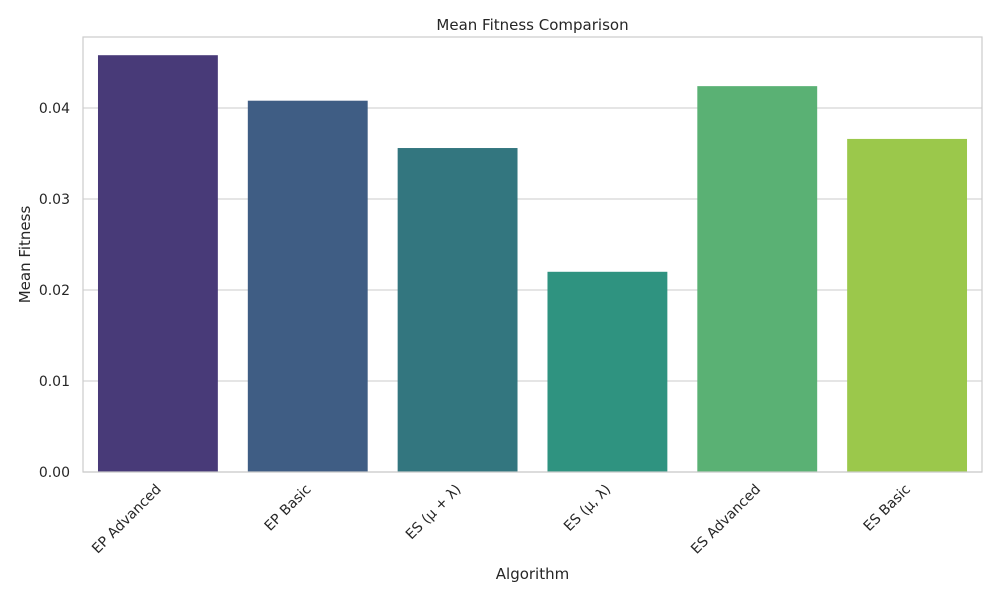 Image resolution: width=1000 pixels, height=600 pixels. What do you see at coordinates (532, 574) in the screenshot?
I see `x-axis-label: Algorithm` at bounding box center [532, 574].